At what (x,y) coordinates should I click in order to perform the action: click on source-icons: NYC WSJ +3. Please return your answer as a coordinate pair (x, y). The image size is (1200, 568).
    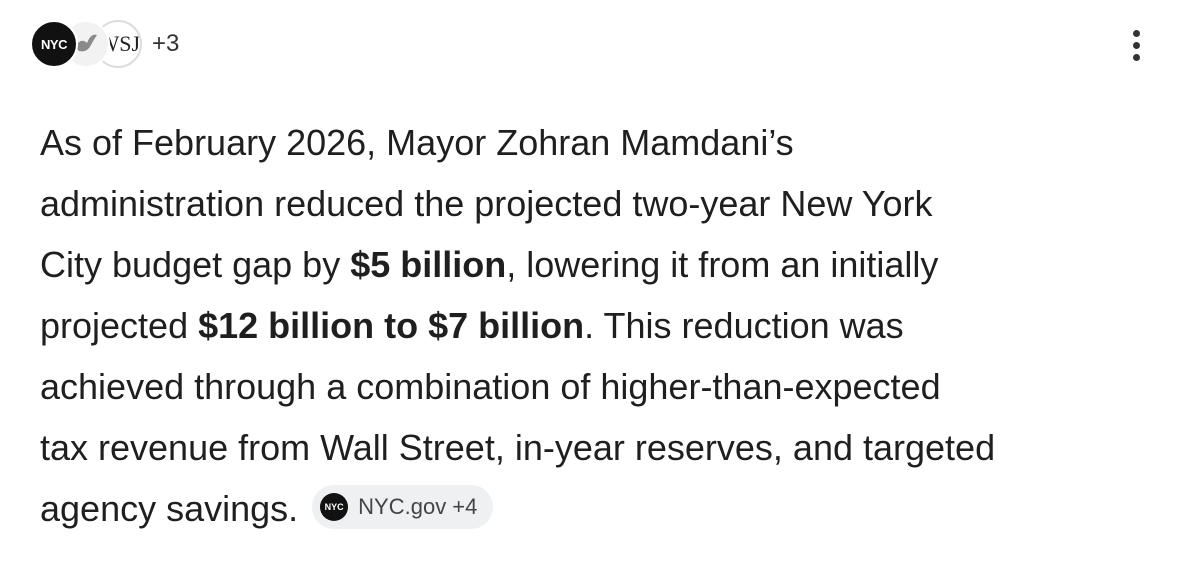
    Looking at the image, I should click on (104, 44).